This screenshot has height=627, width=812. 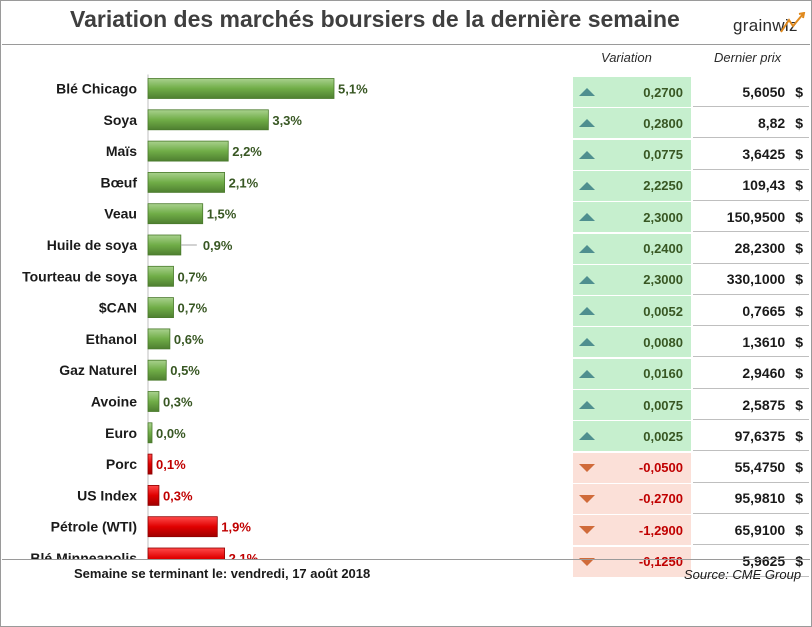 What do you see at coordinates (793, 22) in the screenshot?
I see `logo-arrow-icon` at bounding box center [793, 22].